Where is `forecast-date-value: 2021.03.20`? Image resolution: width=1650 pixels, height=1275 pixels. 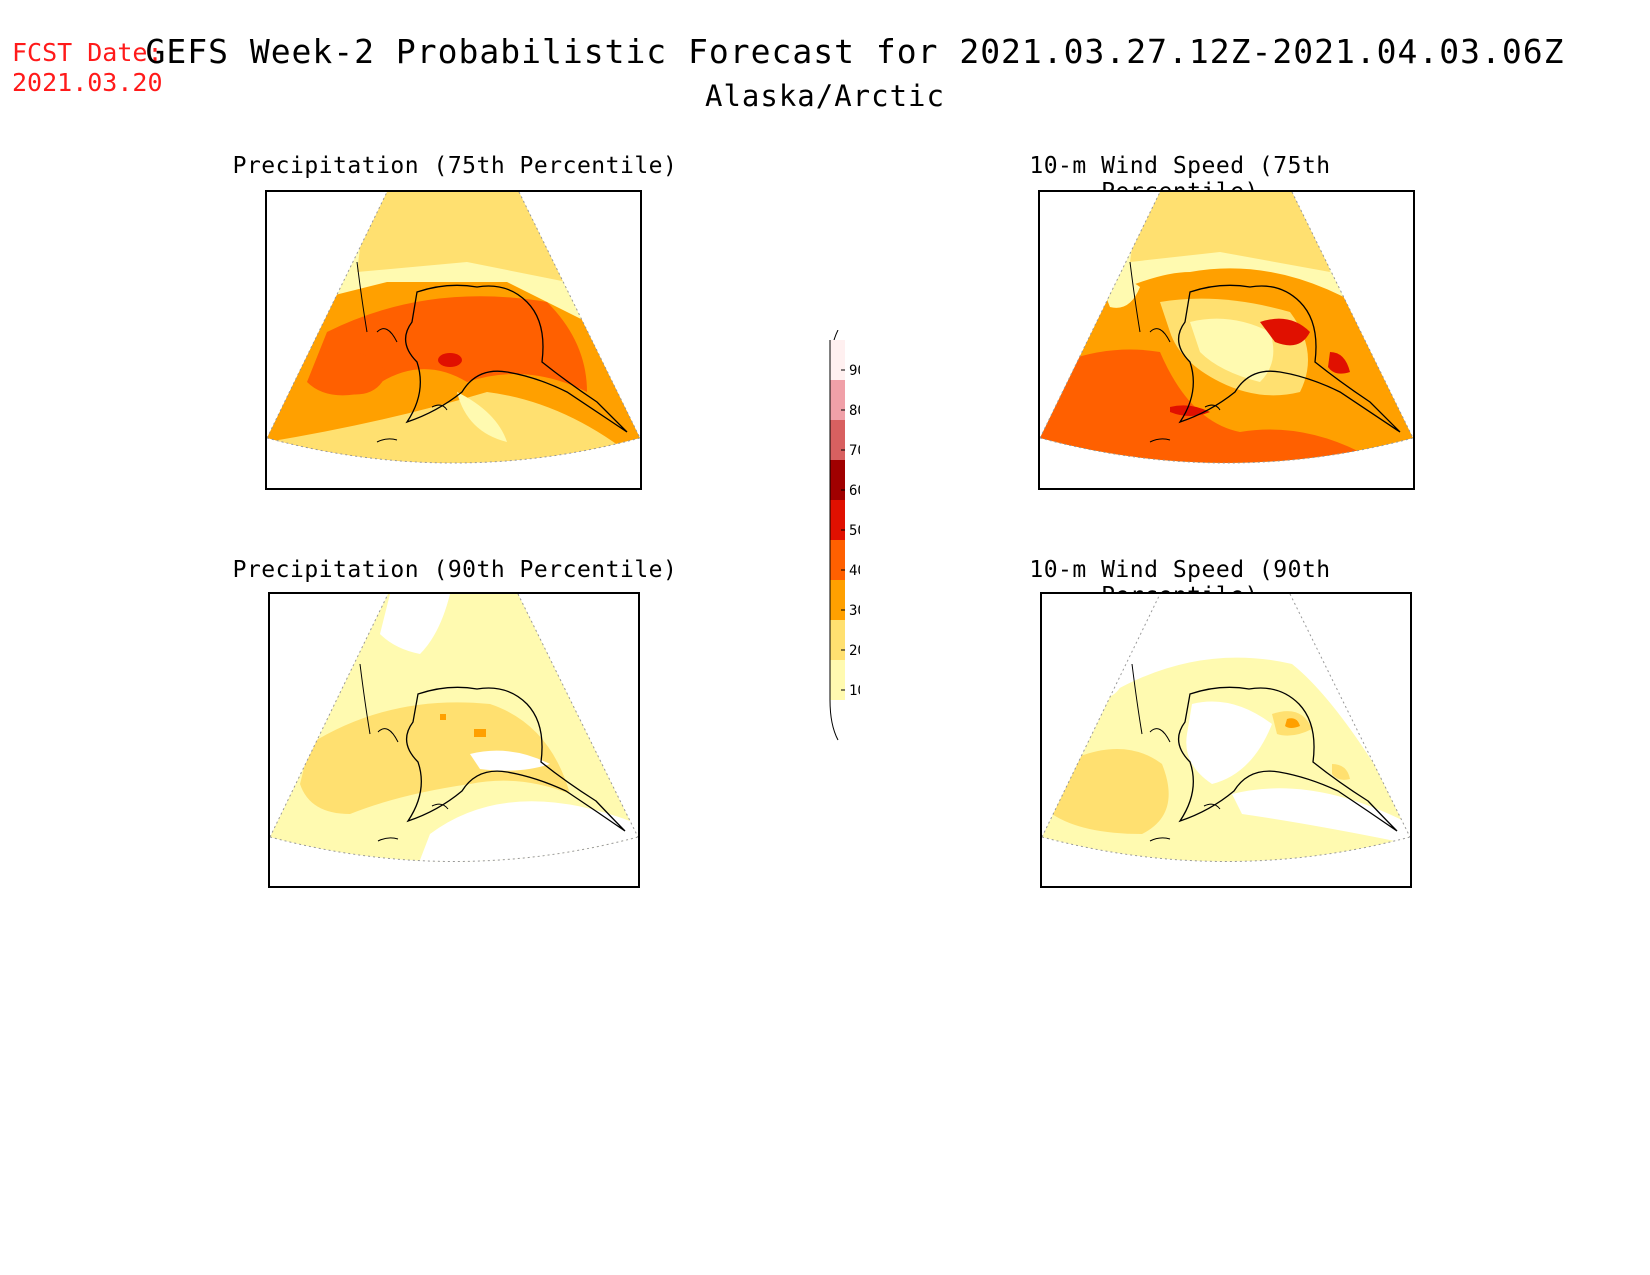
forecast-date-value: 2021.03.20 is located at coordinates (87, 82).